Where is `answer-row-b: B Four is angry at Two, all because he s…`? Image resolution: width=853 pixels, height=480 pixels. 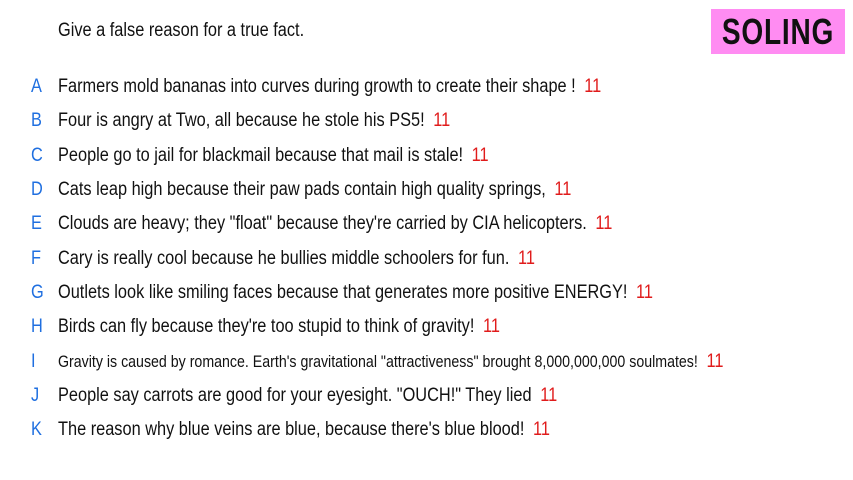 answer-row-b: B Four is angry at Two, all because he s… is located at coordinates (426, 121).